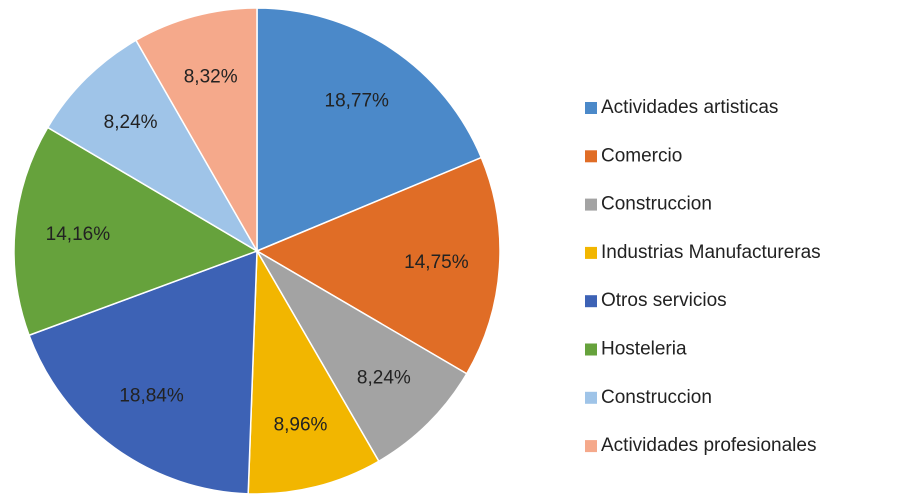 The height and width of the screenshot is (496, 901). I want to click on legend-label: Industrias Manufactureras, so click(711, 252).